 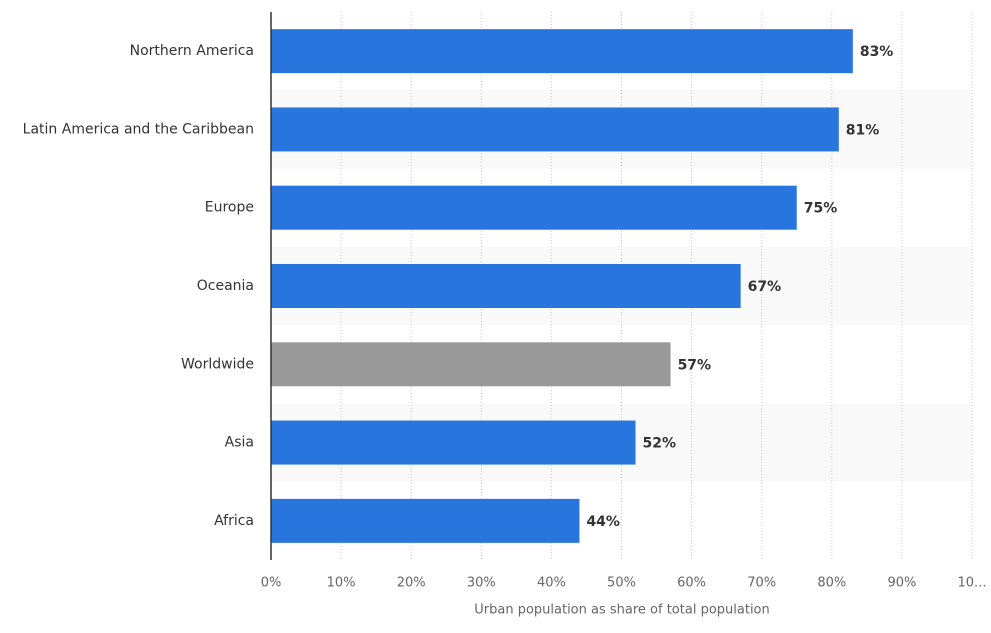 What do you see at coordinates (138, 129) in the screenshot?
I see `y-tick-label: Latin America and the Caribbean` at bounding box center [138, 129].